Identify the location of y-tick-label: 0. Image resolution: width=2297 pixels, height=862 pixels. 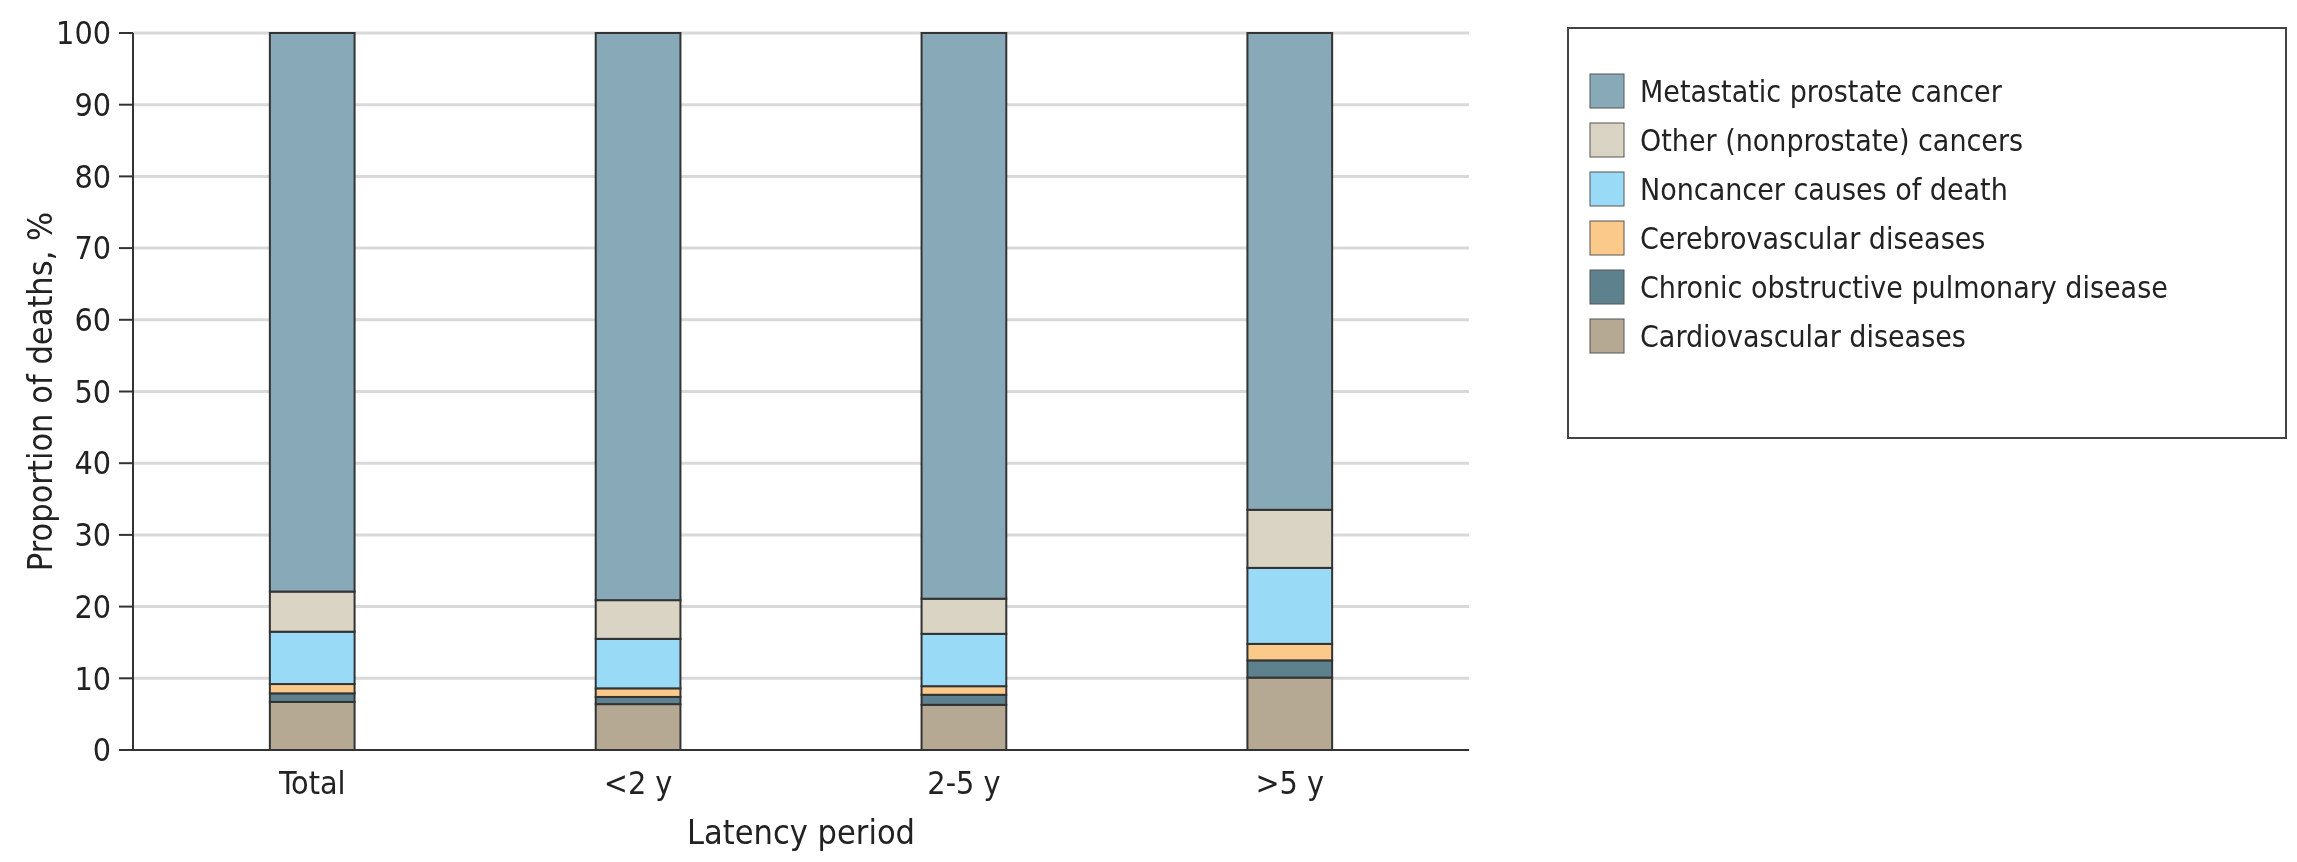
(101, 750).